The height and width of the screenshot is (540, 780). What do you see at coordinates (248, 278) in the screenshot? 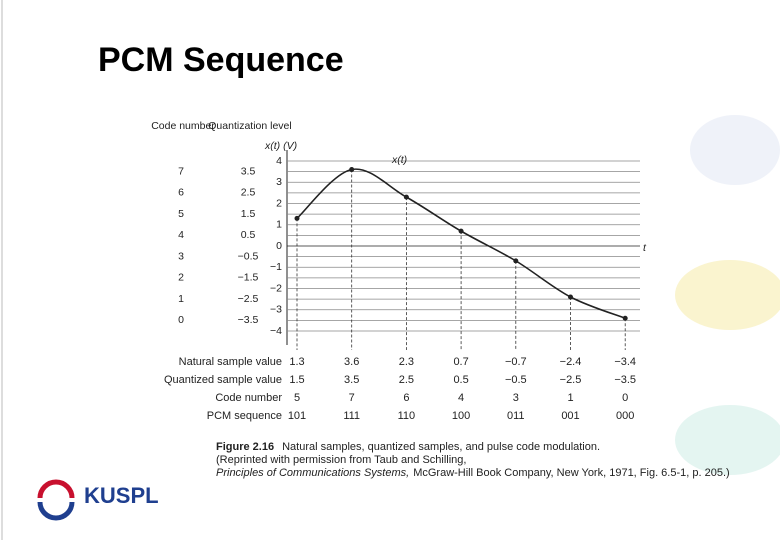
I see `level-label: −1.5` at bounding box center [248, 278].